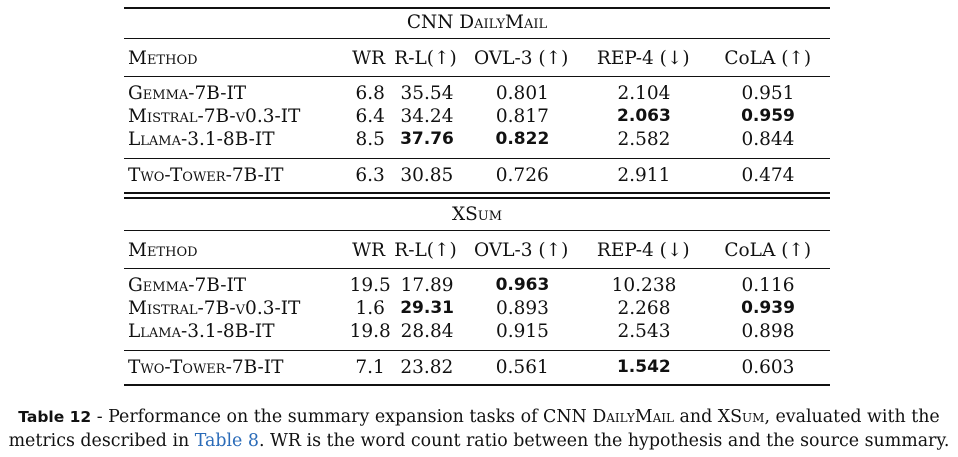  What do you see at coordinates (522, 175) in the screenshot?
I see `ovl-cell: 0.726` at bounding box center [522, 175].